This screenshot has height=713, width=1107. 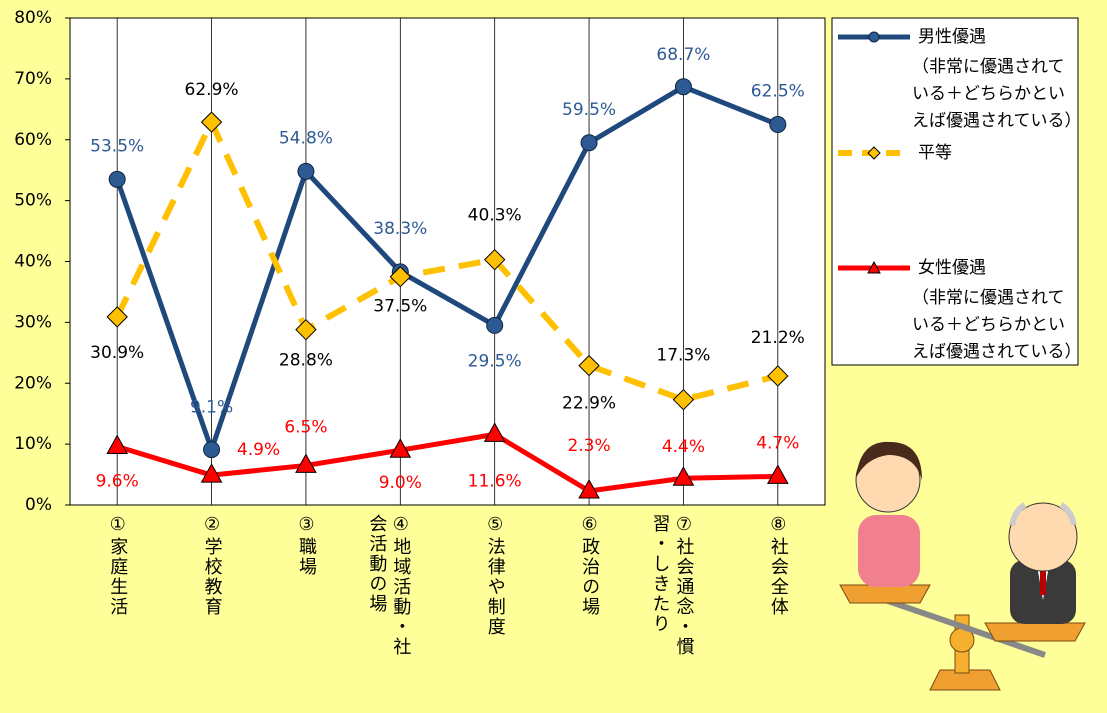 What do you see at coordinates (495, 216) in the screenshot?
I see `data-label: 40.3%` at bounding box center [495, 216].